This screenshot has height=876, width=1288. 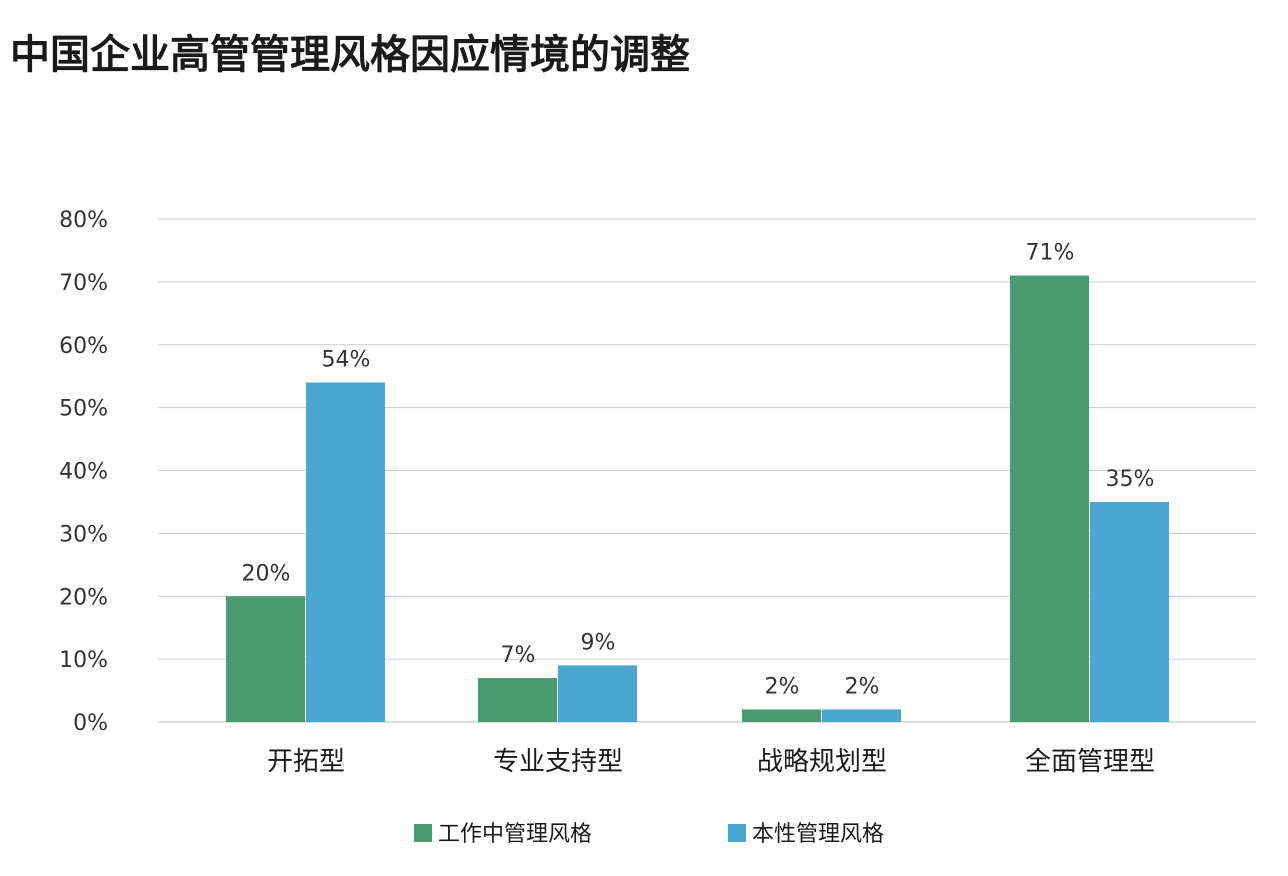 What do you see at coordinates (83, 220) in the screenshot?
I see `y-tick-label: 80%` at bounding box center [83, 220].